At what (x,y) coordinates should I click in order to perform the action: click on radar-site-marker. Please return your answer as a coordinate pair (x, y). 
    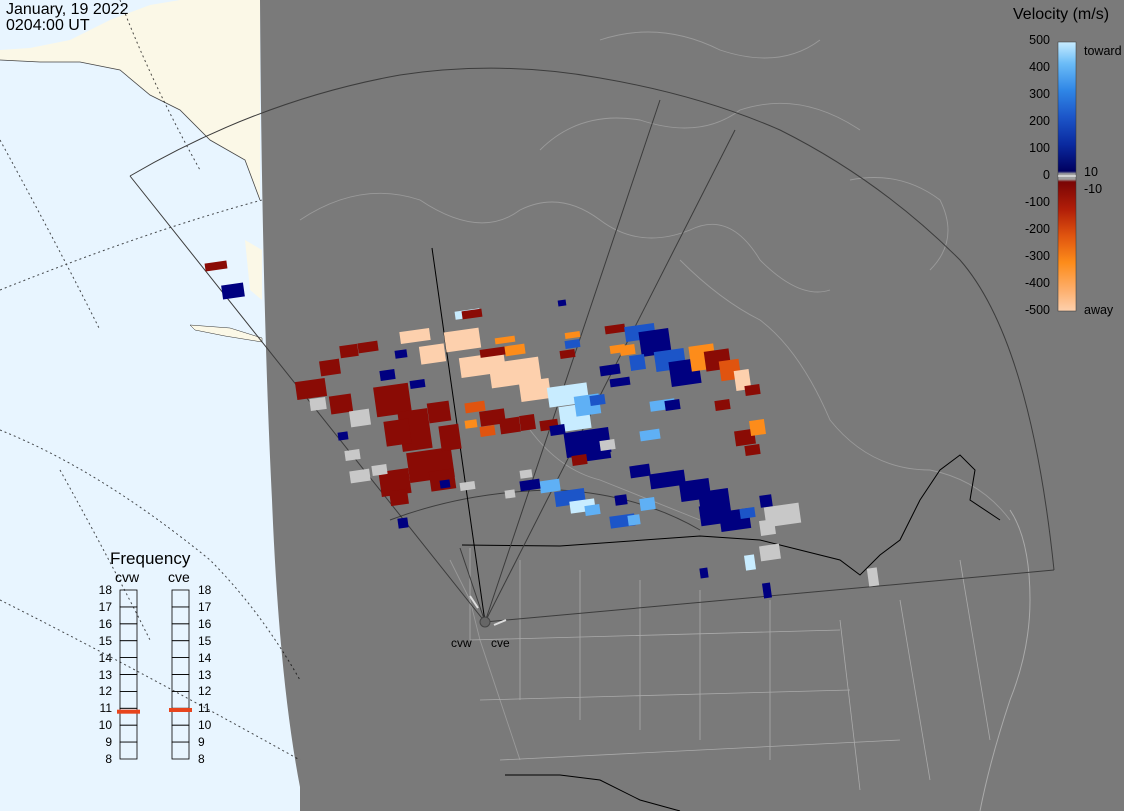
    Looking at the image, I should click on (485, 622).